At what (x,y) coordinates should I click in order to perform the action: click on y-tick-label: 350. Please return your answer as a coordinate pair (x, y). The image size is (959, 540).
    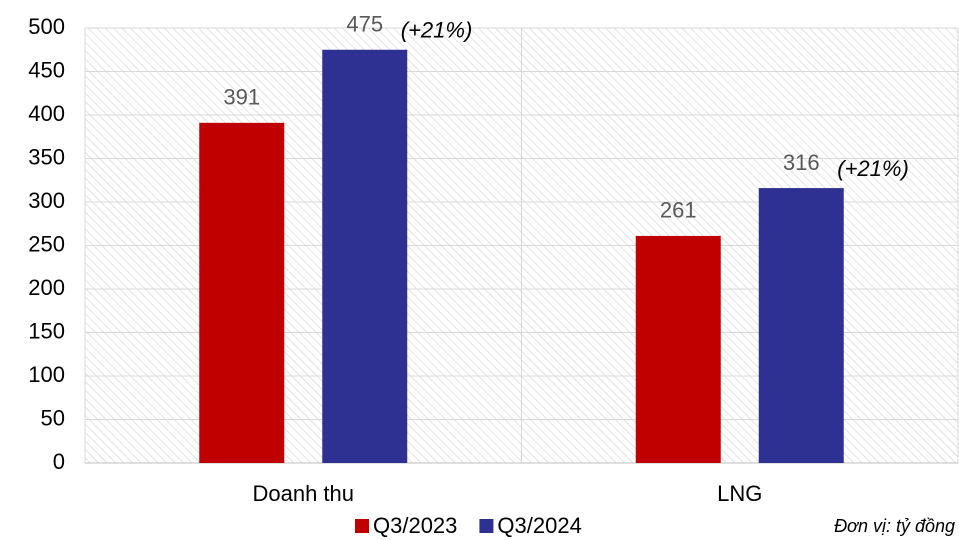
    Looking at the image, I should click on (46, 156).